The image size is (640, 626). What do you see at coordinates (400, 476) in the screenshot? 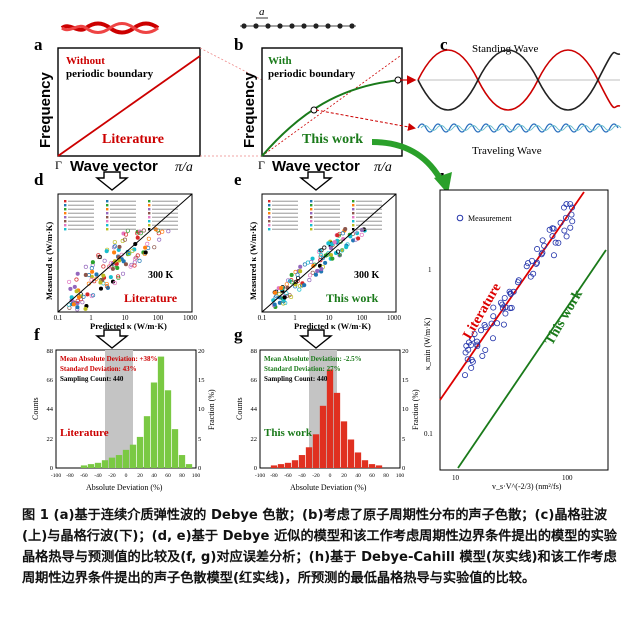
I see `x-tick-label: 100` at bounding box center [400, 476].